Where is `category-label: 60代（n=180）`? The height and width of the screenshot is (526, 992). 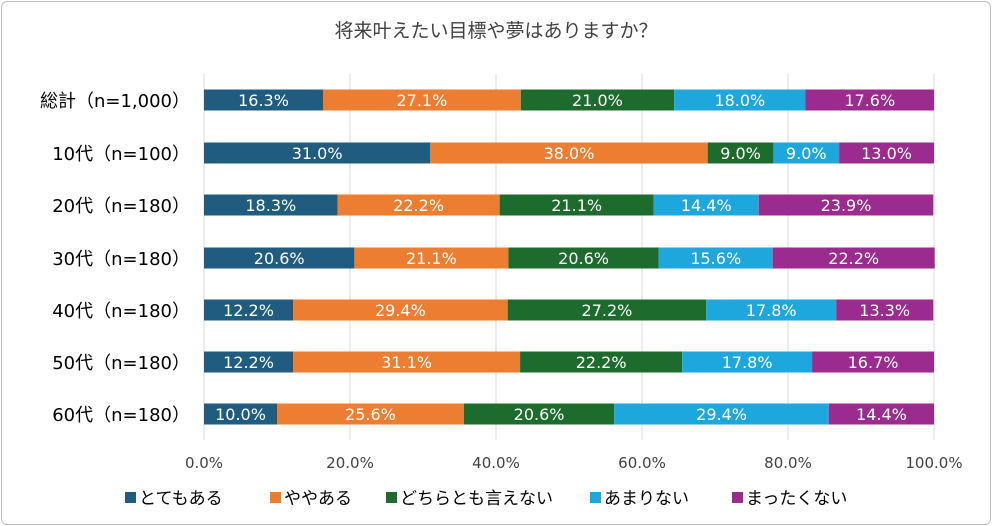 category-label: 60代（n=180） is located at coordinates (121, 415).